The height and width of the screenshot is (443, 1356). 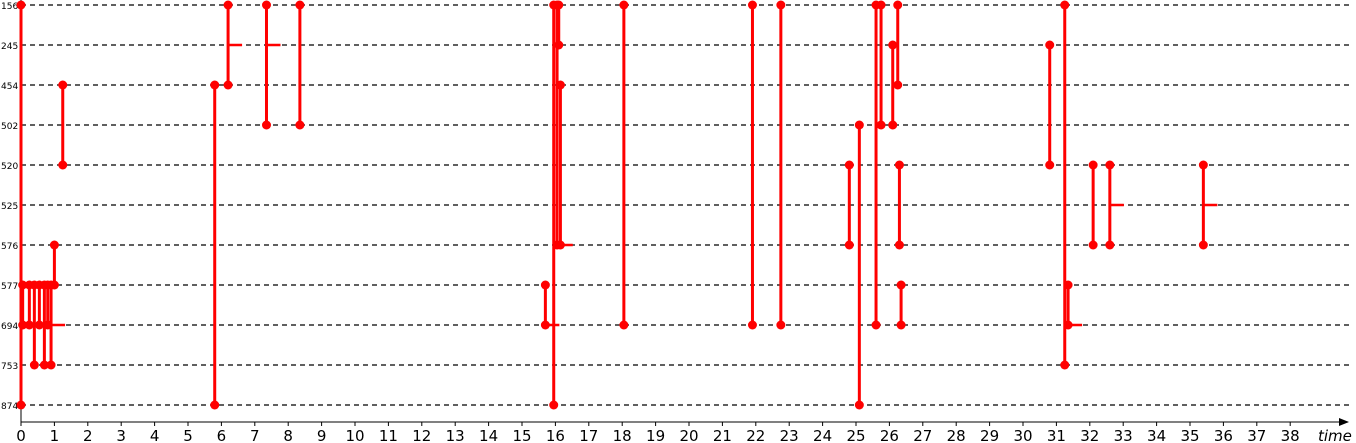 What do you see at coordinates (1022, 435) in the screenshot?
I see `x-tick-label: 30` at bounding box center [1022, 435].